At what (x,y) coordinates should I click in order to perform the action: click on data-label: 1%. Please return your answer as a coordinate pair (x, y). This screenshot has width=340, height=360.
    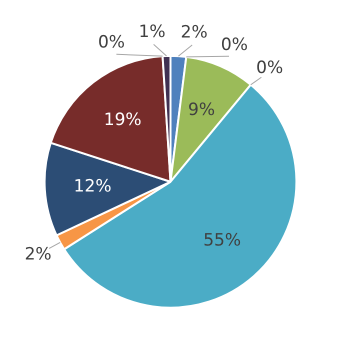
    Looking at the image, I should click on (152, 32).